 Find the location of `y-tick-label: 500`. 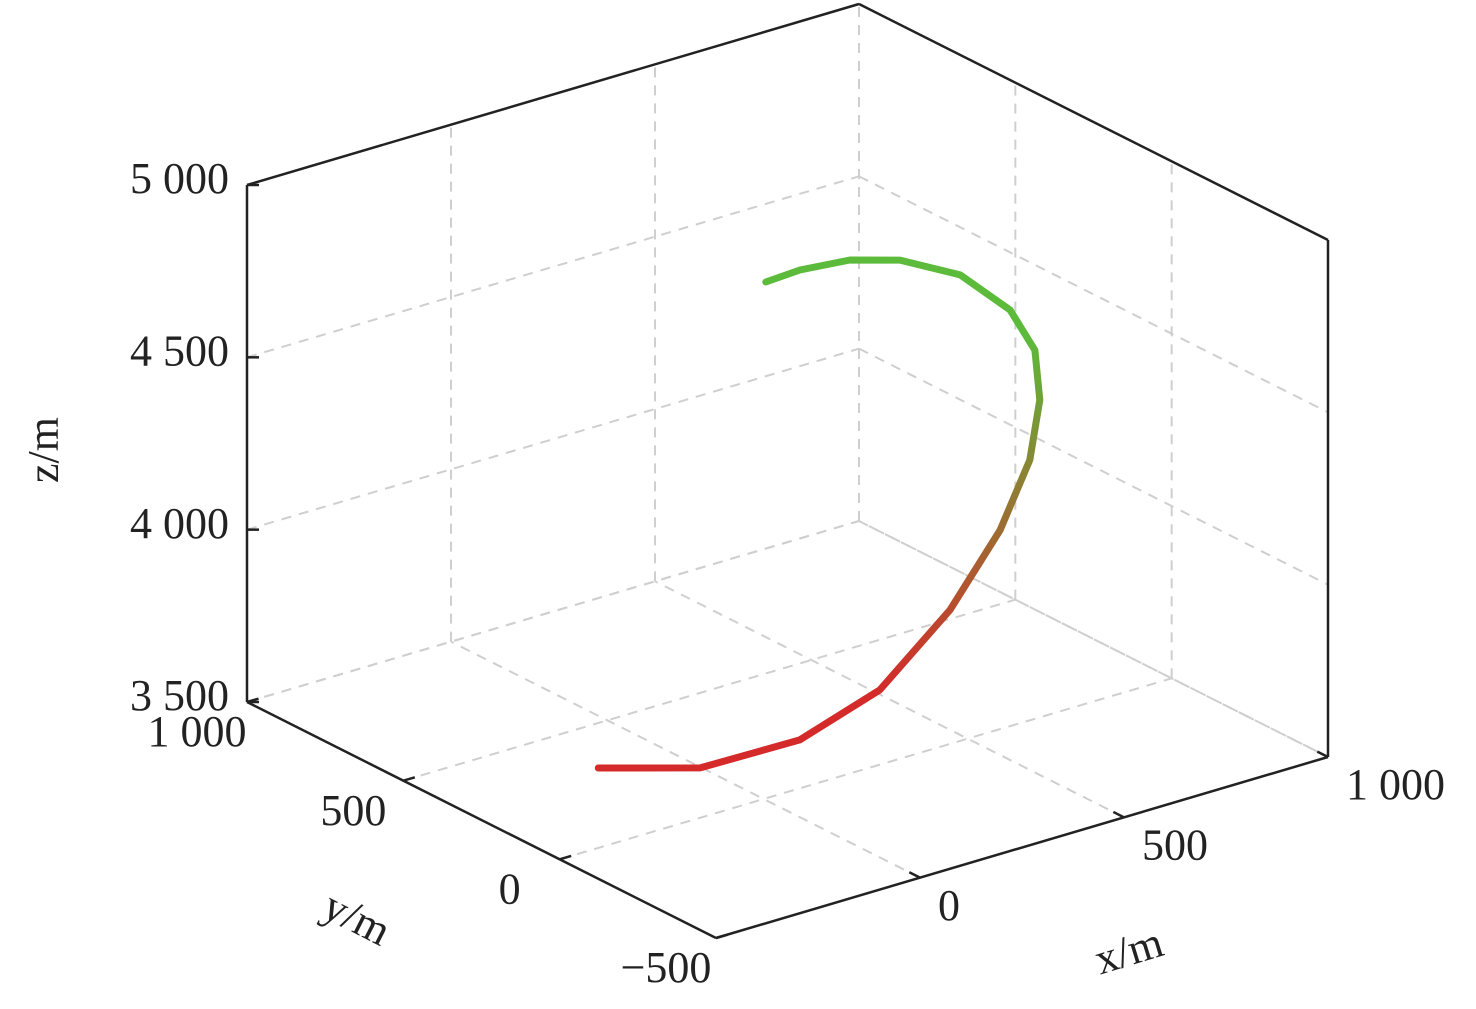

y-tick-label: 500 is located at coordinates (353, 810).